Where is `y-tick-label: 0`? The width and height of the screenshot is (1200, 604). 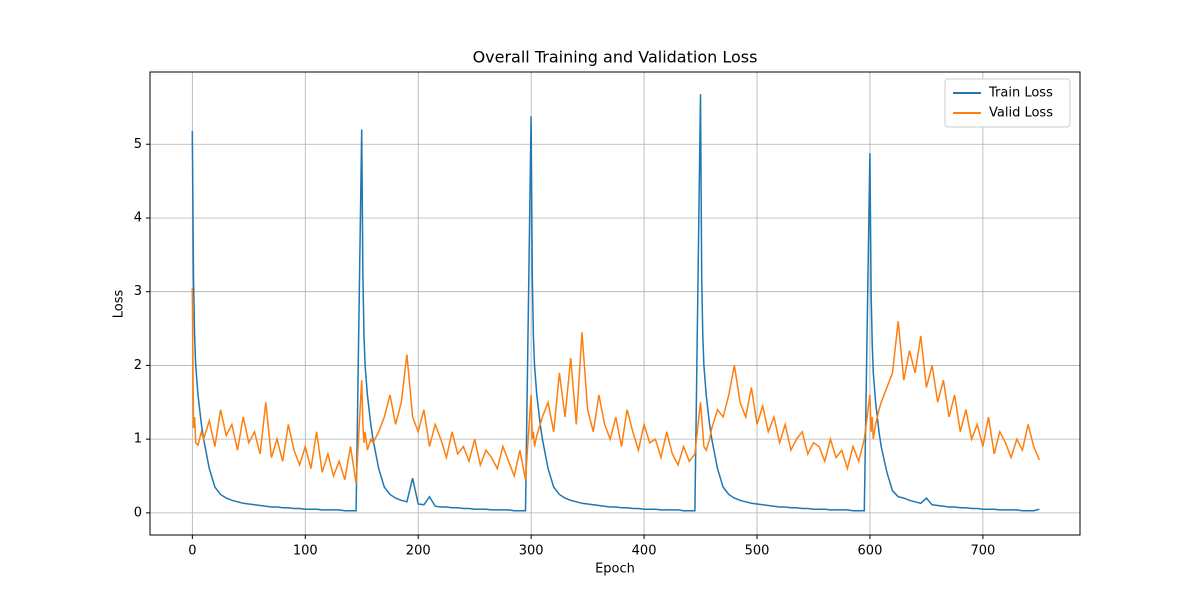 y-tick-label: 0 is located at coordinates (138, 512).